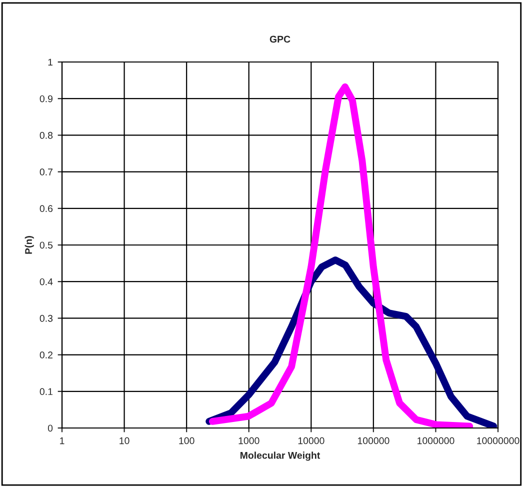 Image resolution: width=524 pixels, height=487 pixels. I want to click on y-tick-label: 0.4, so click(46, 282).